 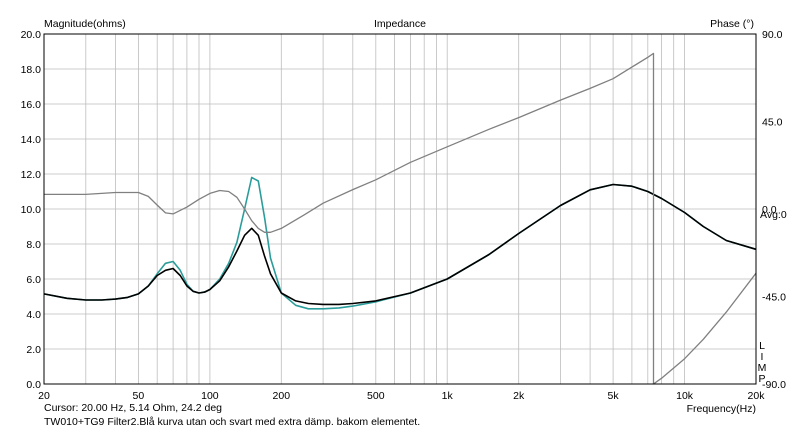 I want to click on x-axis-label: Frequency(Hz), so click(x=721, y=409).